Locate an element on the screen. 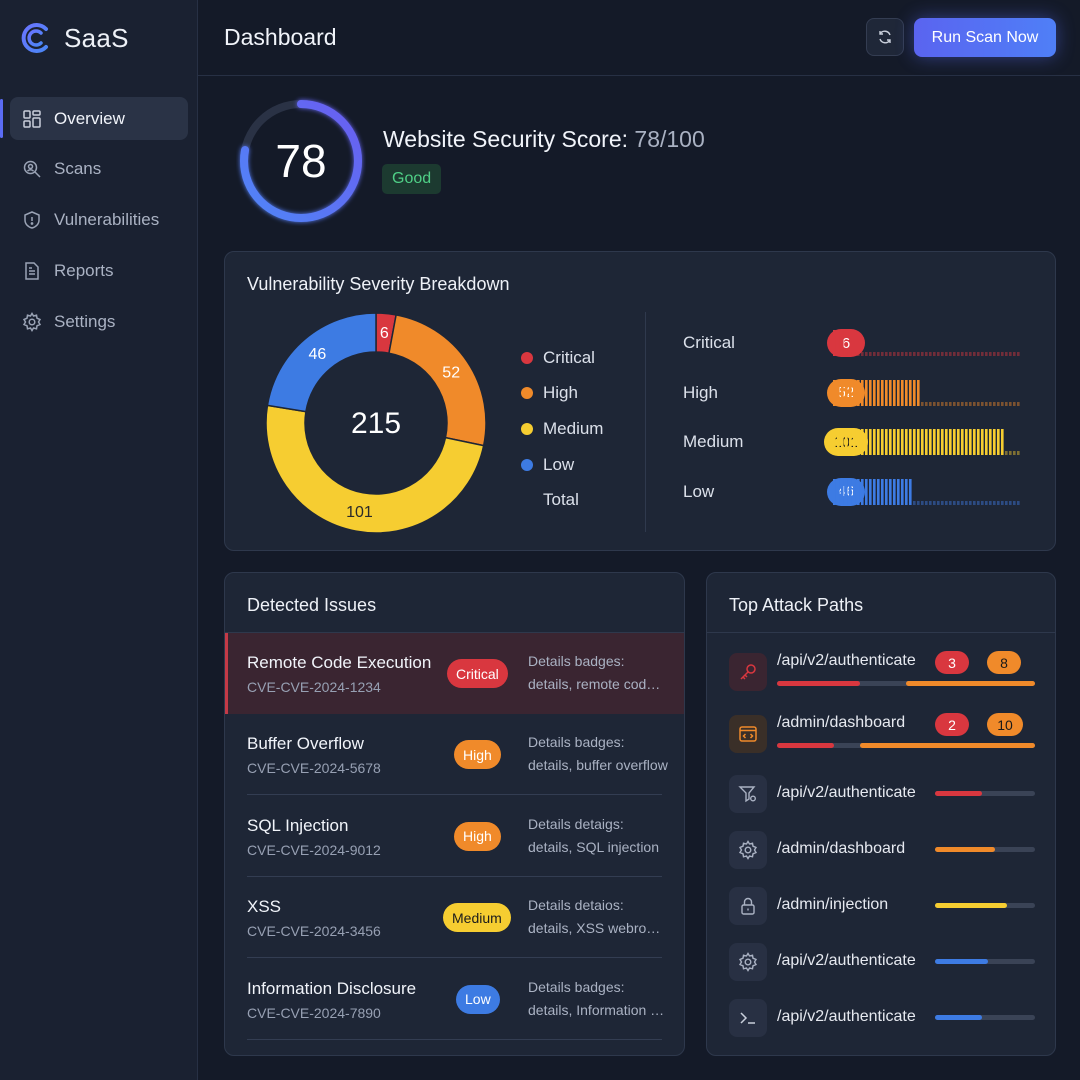 This screenshot has height=1080, width=1080. issue-detail-text: details, XSS webrowser is located at coordinates (598, 928).